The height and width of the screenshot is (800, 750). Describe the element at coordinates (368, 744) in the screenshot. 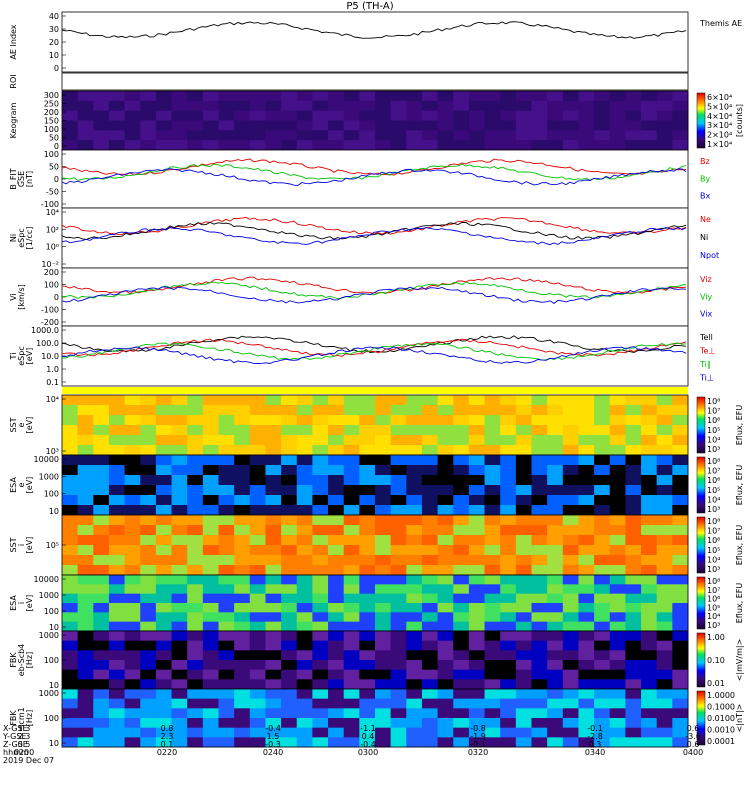

I see `footer-cell: -0.4` at that location.